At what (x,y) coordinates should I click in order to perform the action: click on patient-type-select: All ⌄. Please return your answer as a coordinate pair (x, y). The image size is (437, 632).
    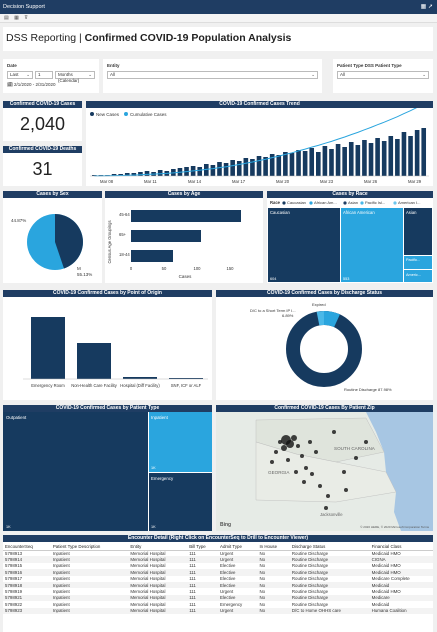
    Looking at the image, I should click on (383, 75).